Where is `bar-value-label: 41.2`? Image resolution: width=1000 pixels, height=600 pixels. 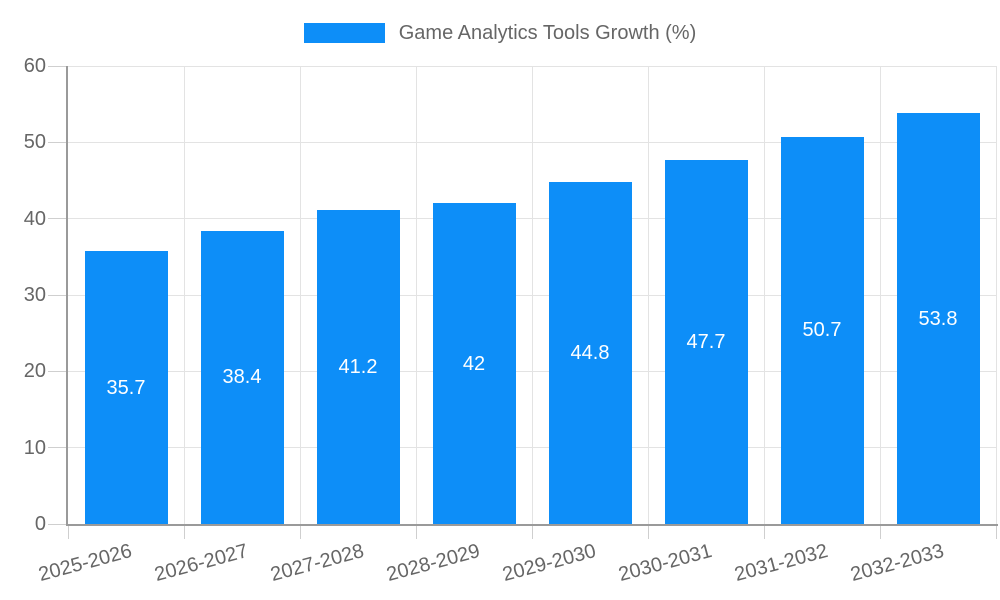
bar-value-label: 41.2 is located at coordinates (358, 366).